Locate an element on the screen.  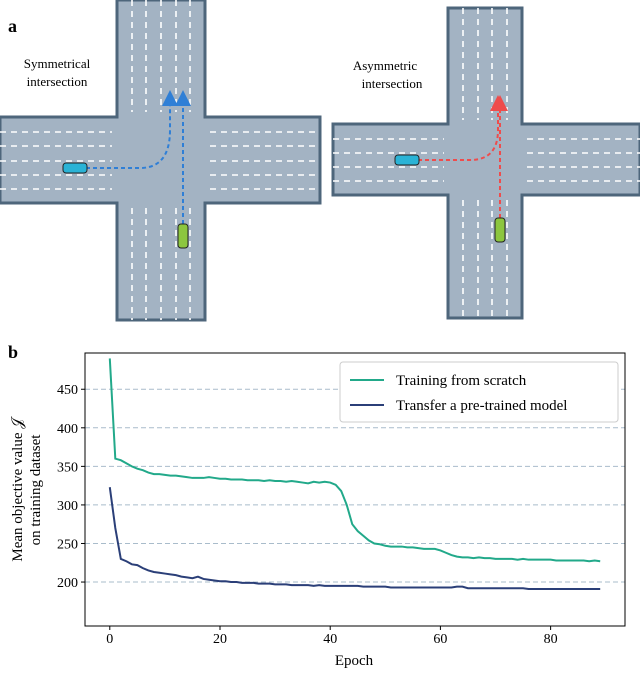
y-tick-label: 300 is located at coordinates (67, 506).